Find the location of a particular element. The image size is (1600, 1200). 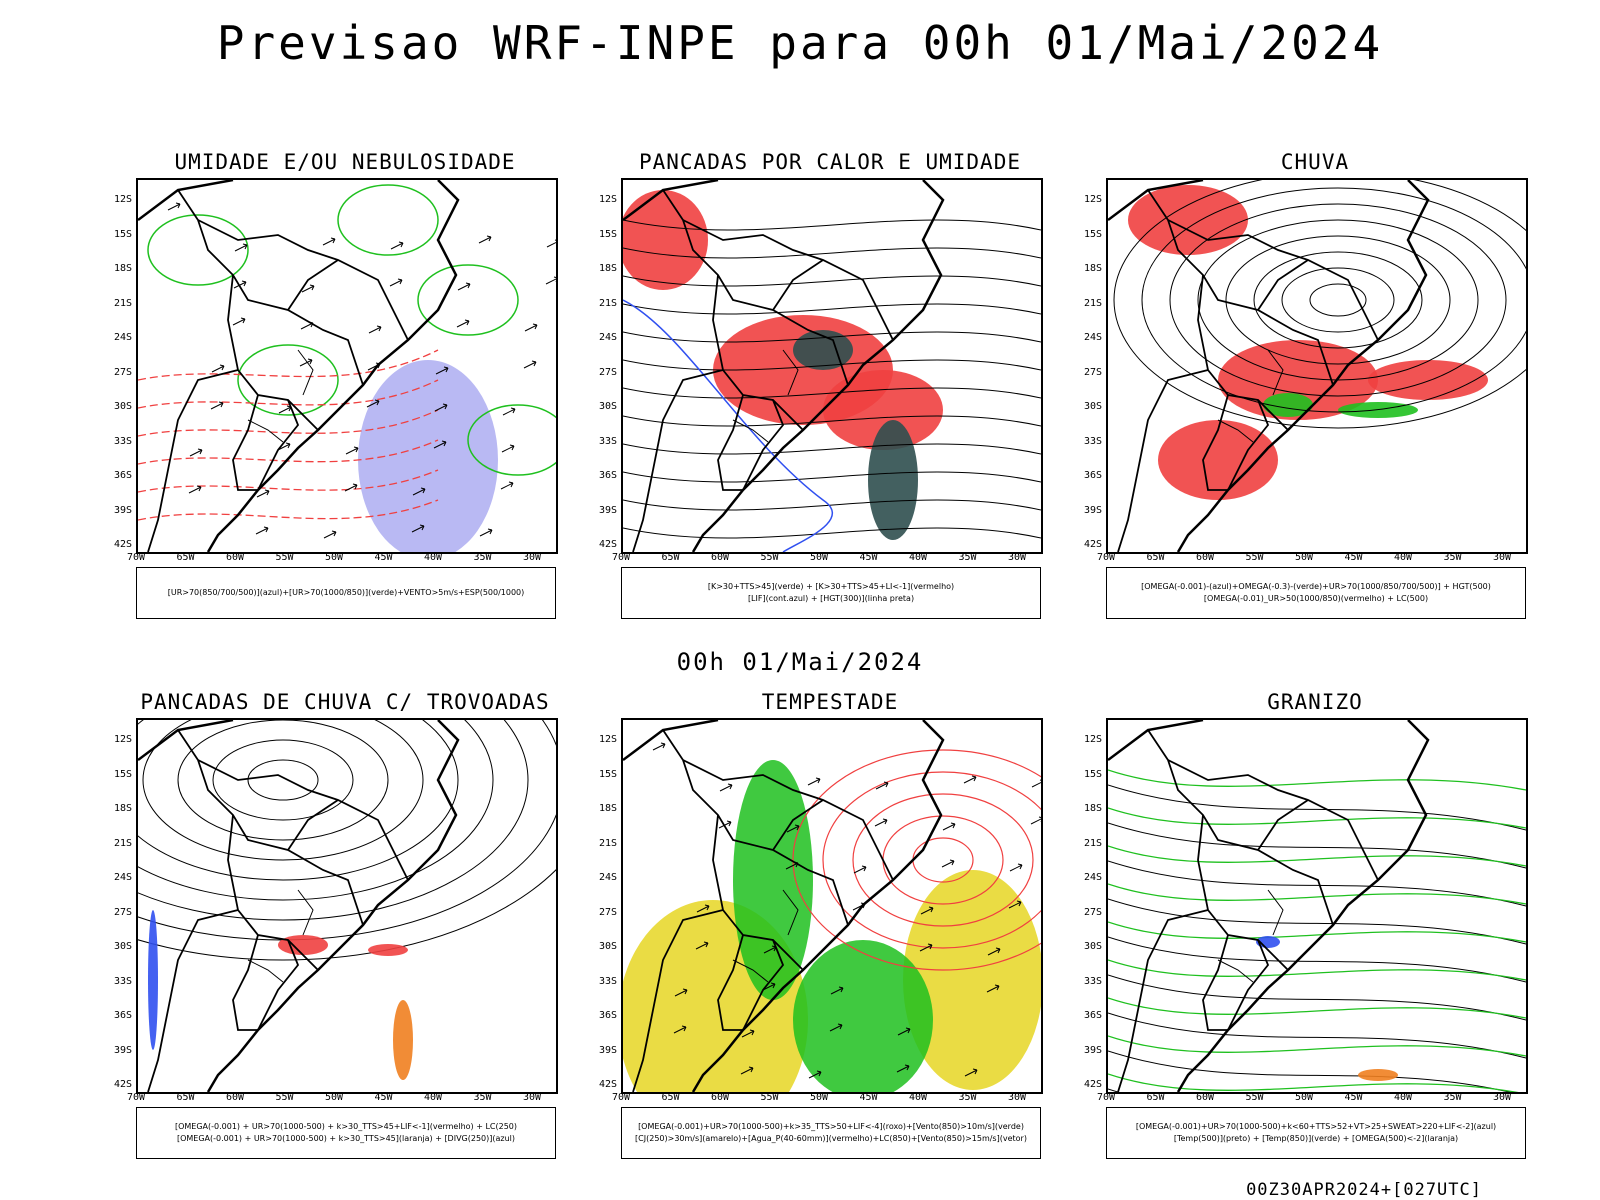

panel-title: PANCADAS DE CHUVA C/ TROVOADAS is located at coordinates (345, 702).